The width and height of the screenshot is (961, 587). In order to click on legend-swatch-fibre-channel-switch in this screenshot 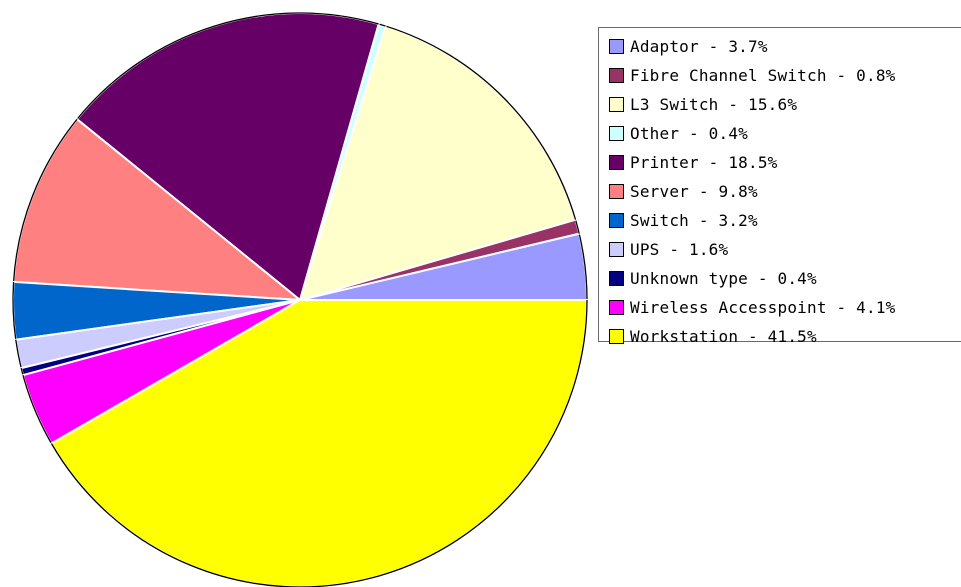, I will do `click(616, 75)`.